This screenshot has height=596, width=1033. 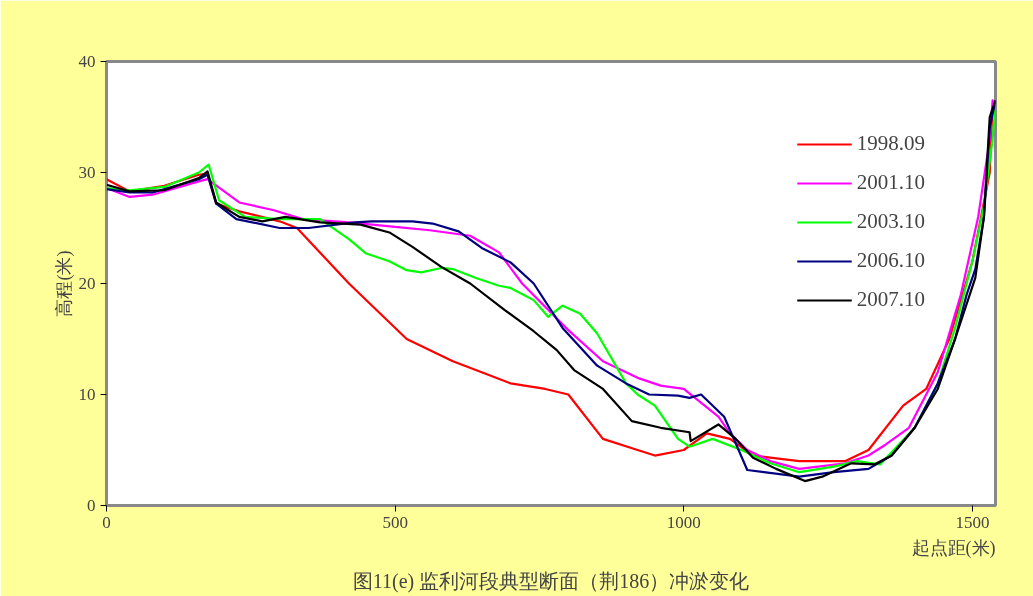 What do you see at coordinates (890, 299) in the screenshot?
I see `legend-label: 2007.10` at bounding box center [890, 299].